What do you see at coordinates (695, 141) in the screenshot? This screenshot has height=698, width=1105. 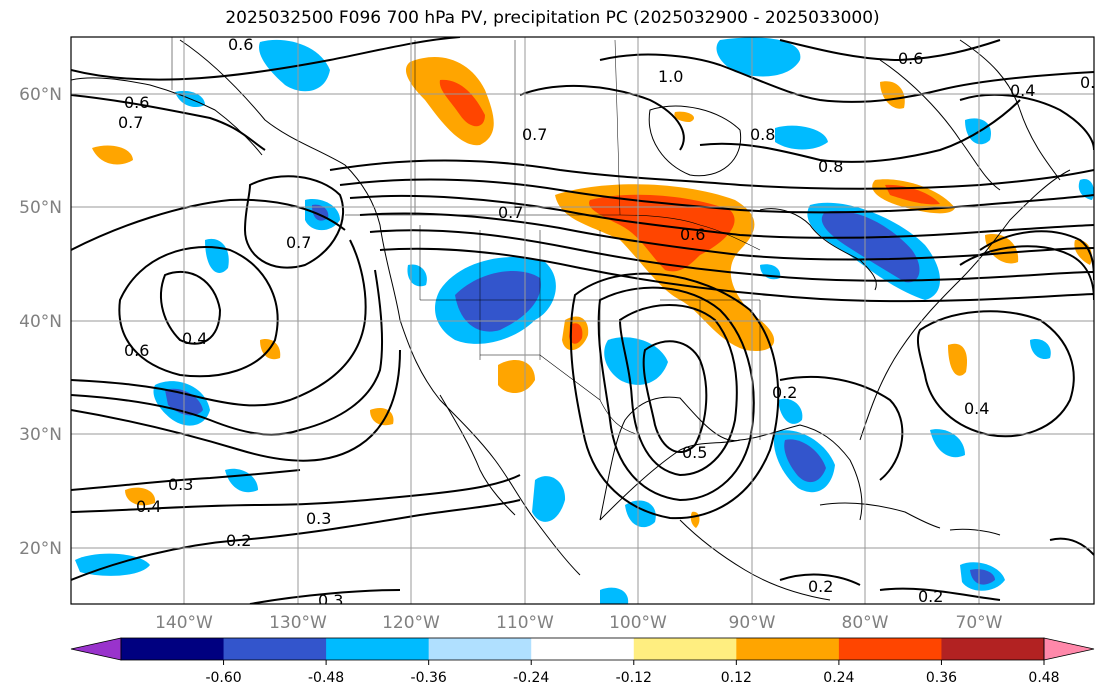 I see `hudson-bay` at bounding box center [695, 141].